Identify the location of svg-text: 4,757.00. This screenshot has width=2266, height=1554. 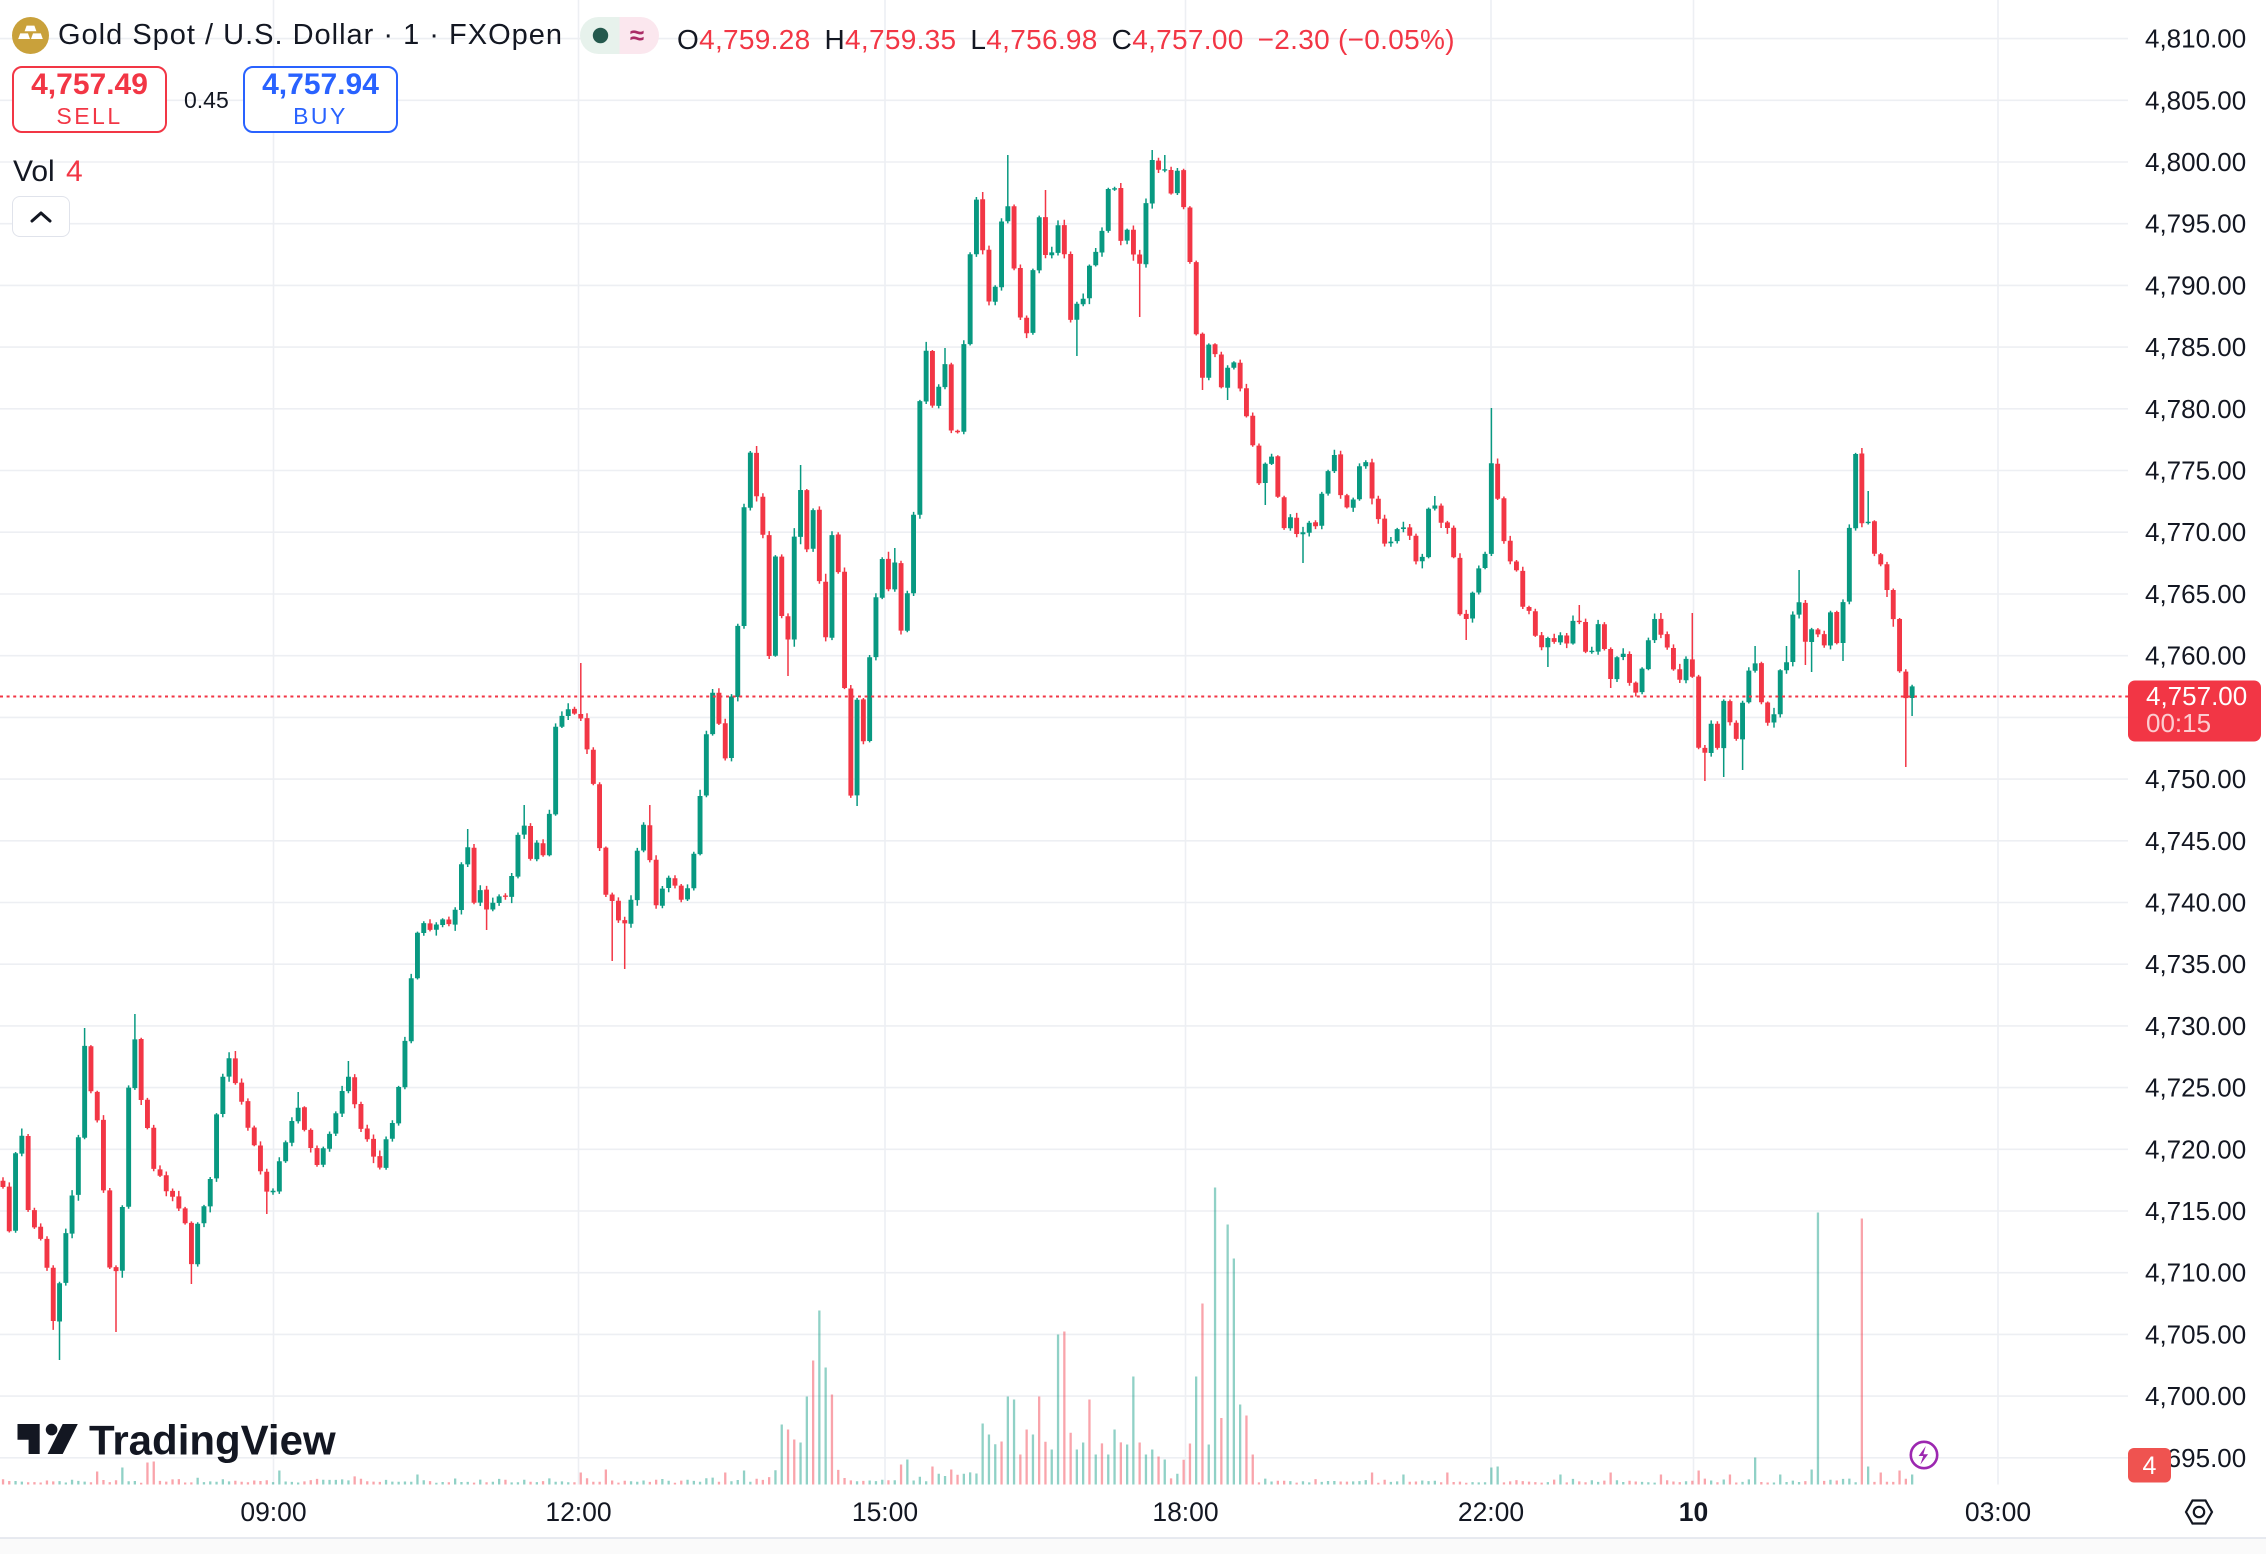
(2196, 696).